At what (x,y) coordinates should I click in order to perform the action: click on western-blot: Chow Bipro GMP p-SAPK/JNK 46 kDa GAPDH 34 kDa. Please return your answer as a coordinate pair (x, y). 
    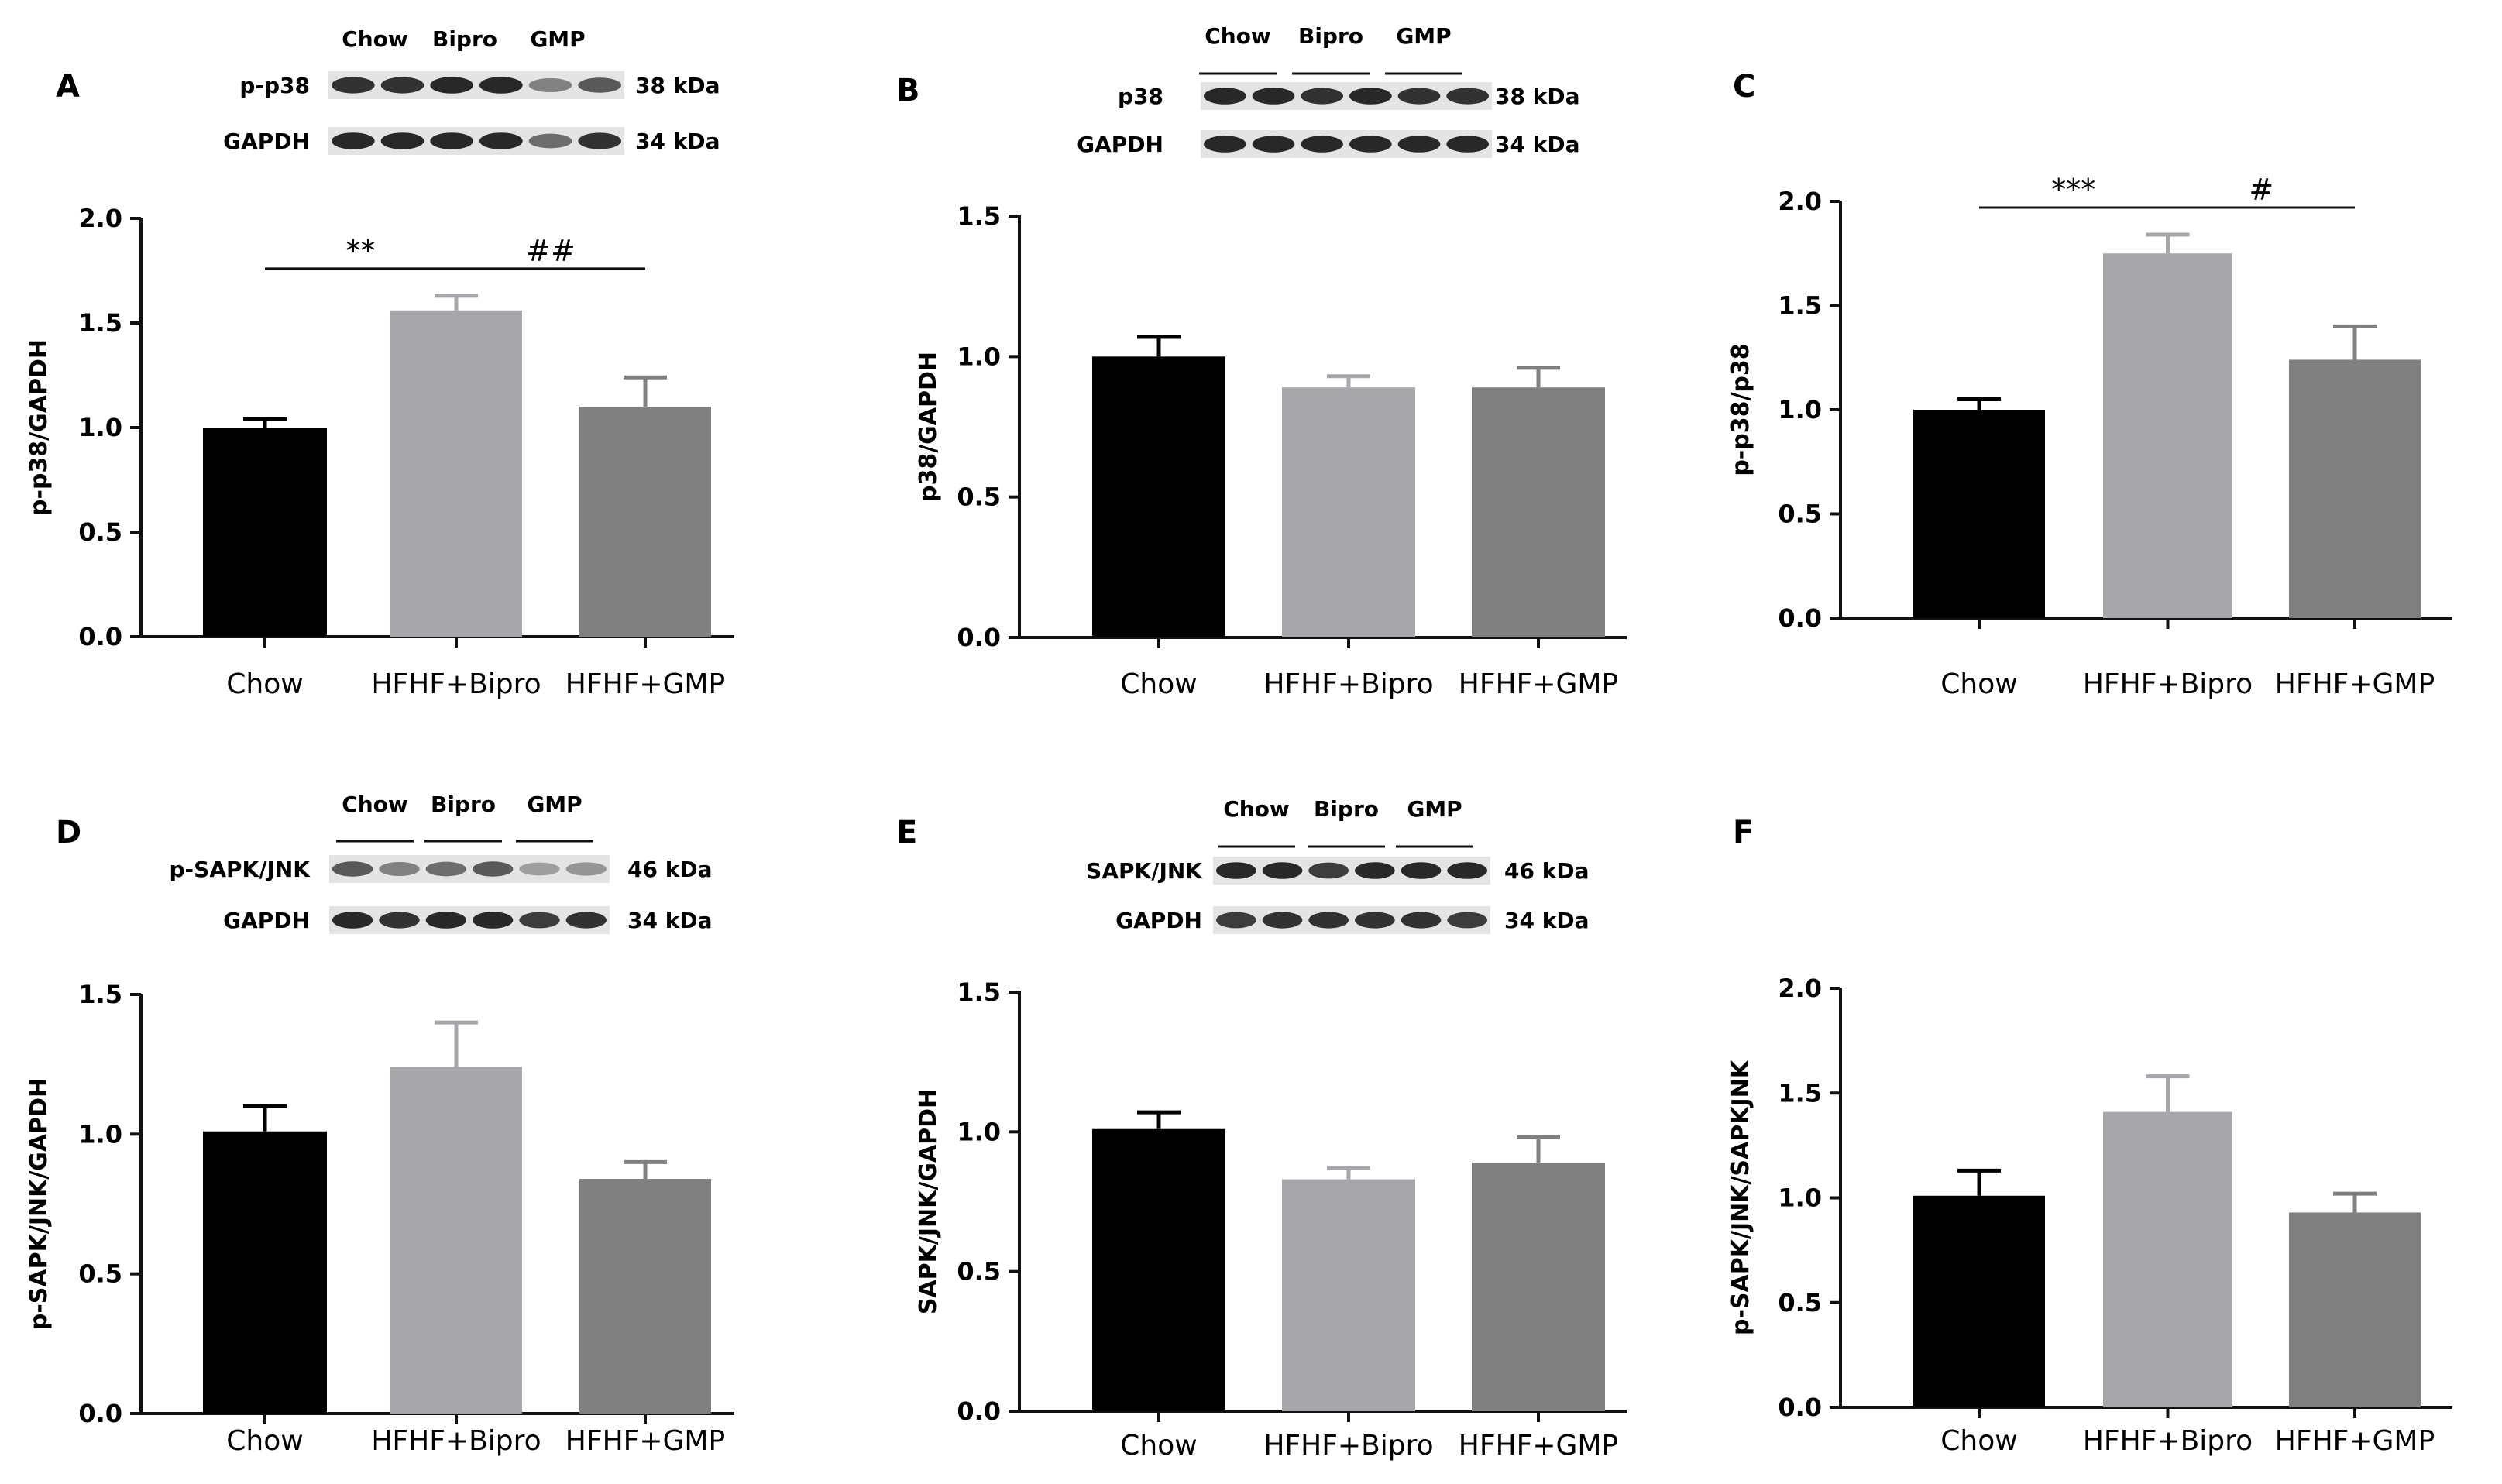
    Looking at the image, I should click on (441, 863).